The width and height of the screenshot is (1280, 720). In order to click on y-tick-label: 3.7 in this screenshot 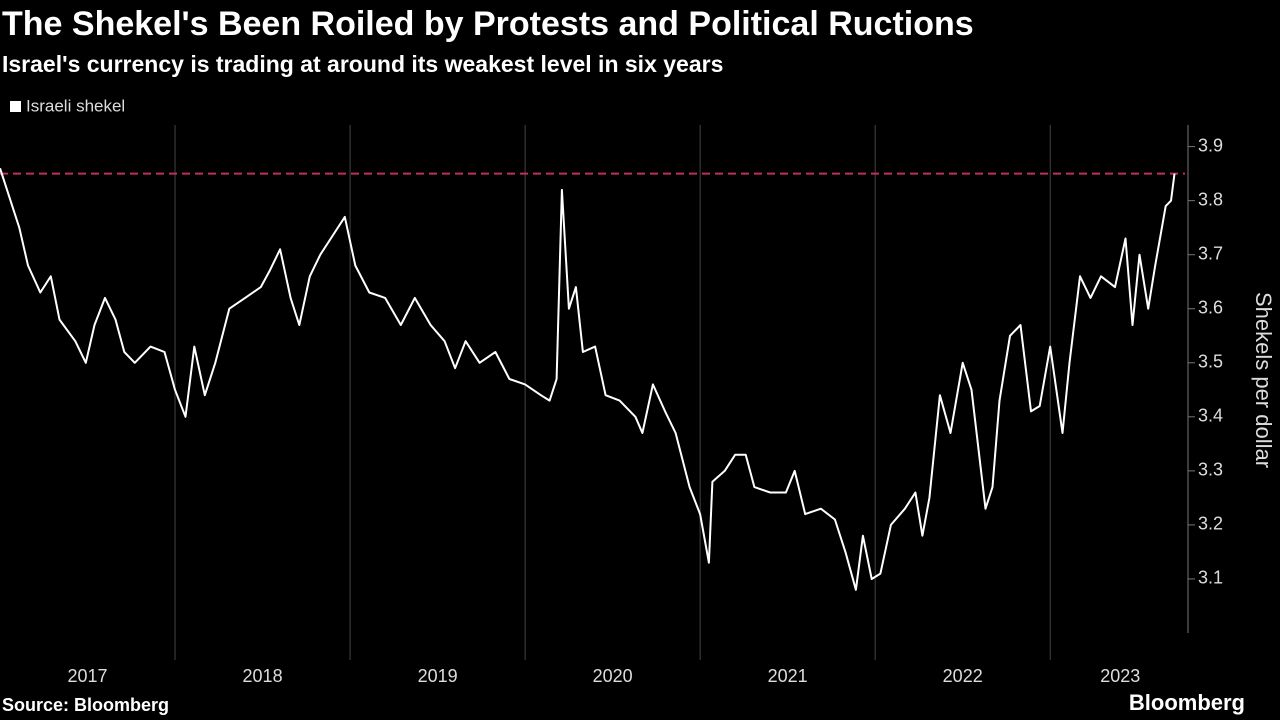, I will do `click(1210, 253)`.